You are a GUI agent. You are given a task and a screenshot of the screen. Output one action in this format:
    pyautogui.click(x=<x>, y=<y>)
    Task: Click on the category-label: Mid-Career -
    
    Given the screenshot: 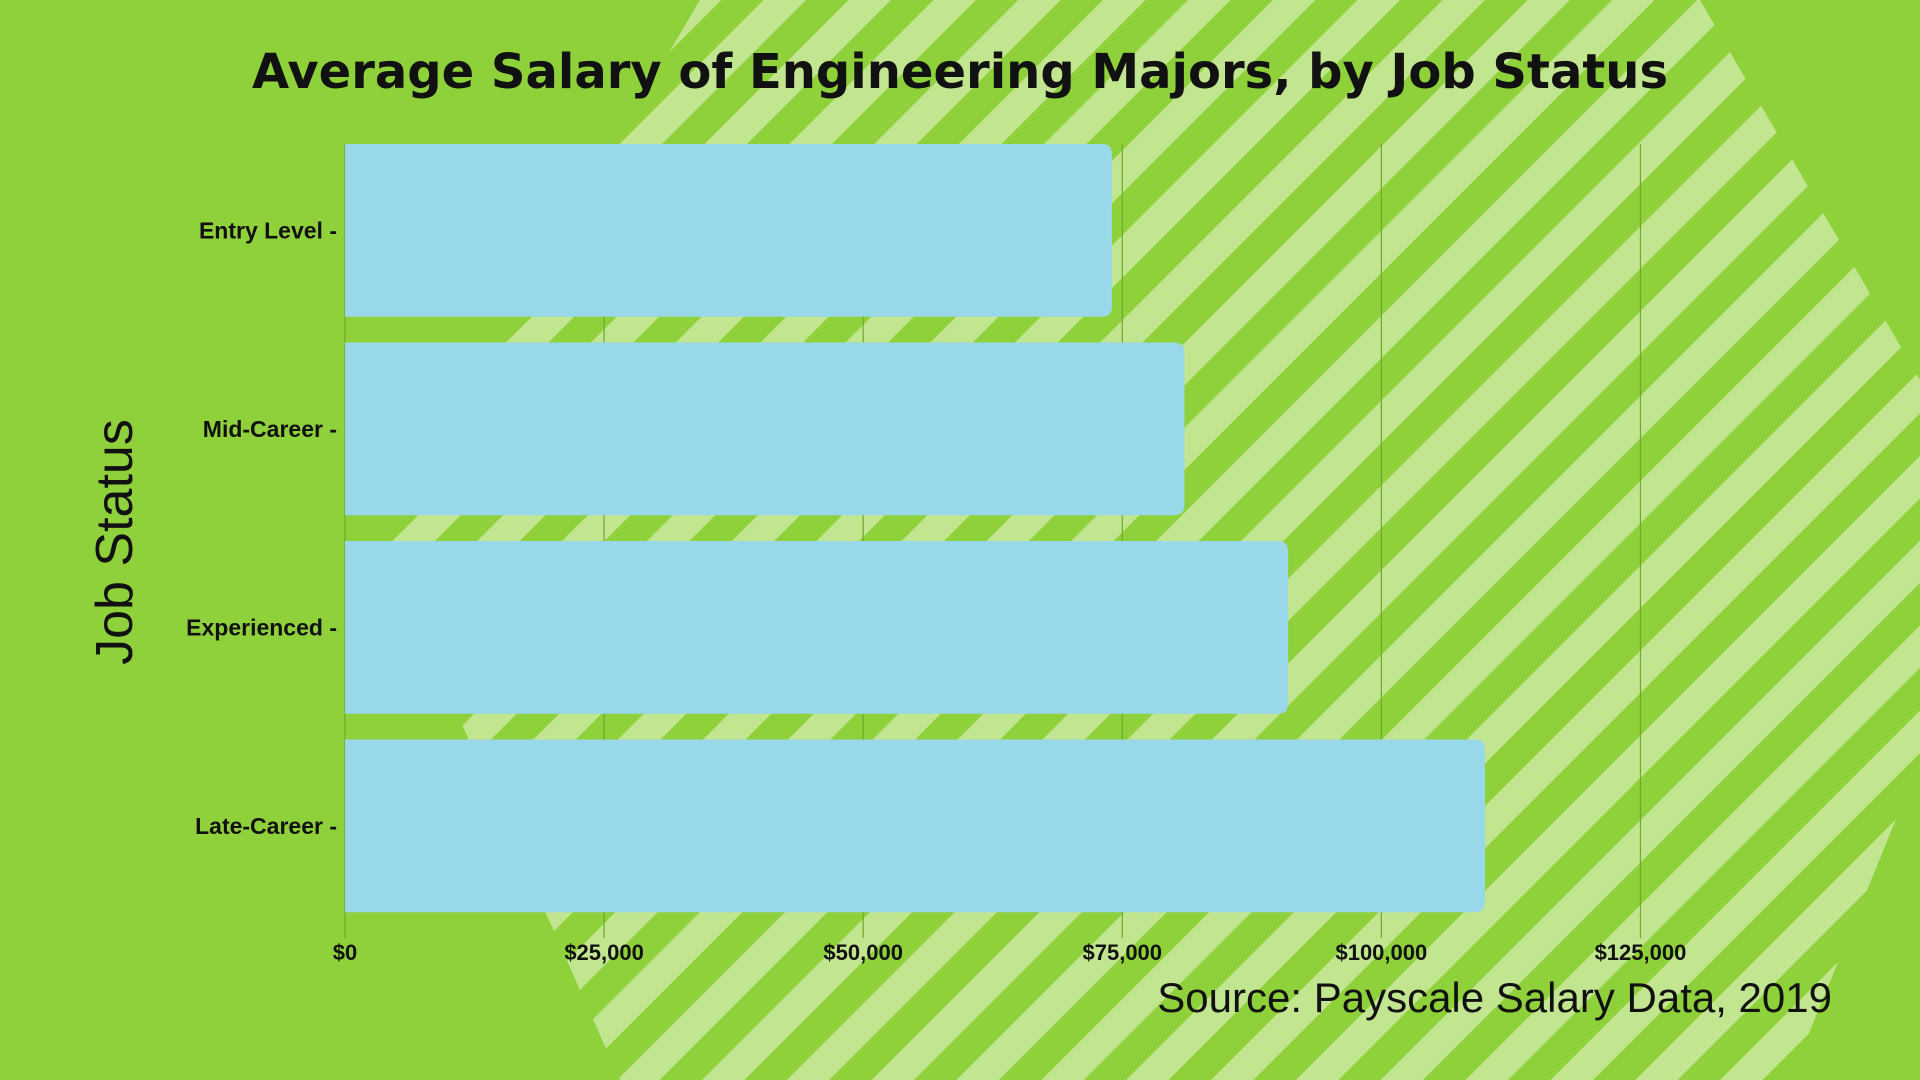 What is the action you would take?
    pyautogui.click(x=270, y=429)
    